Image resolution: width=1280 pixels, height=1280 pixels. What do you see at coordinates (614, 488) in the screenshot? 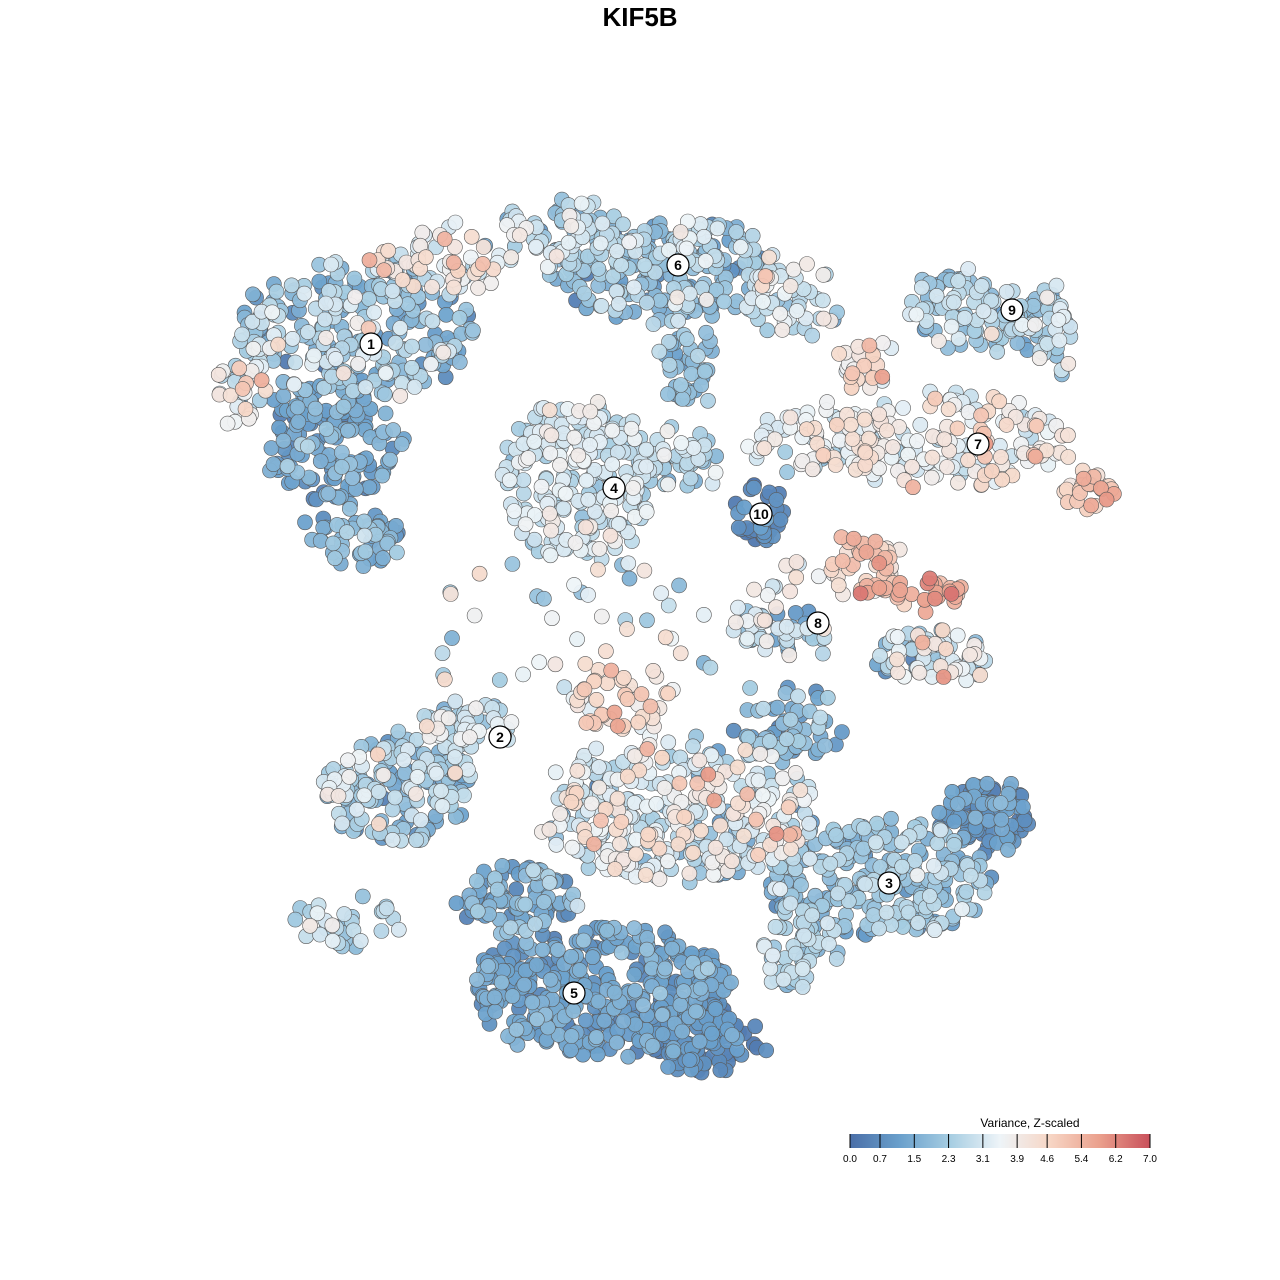
I see `cluster-label-4: 4` at bounding box center [614, 488].